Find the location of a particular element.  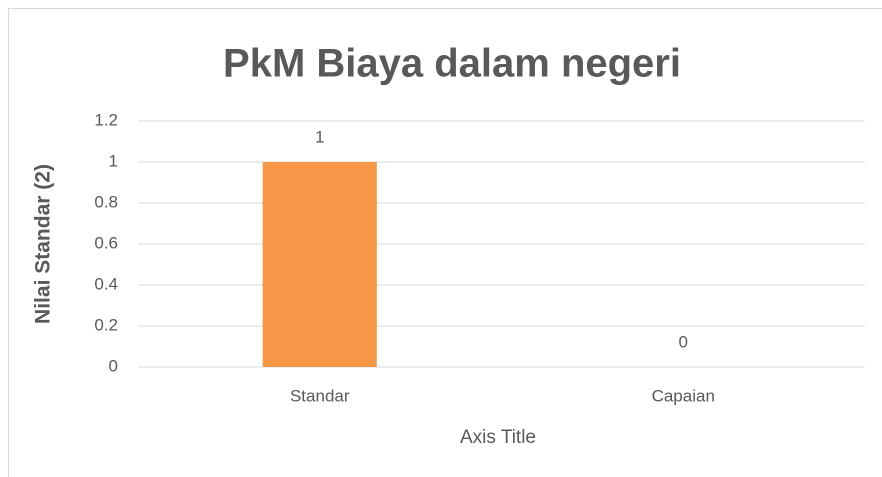

y-tick-label: 0.6 is located at coordinates (106, 242).